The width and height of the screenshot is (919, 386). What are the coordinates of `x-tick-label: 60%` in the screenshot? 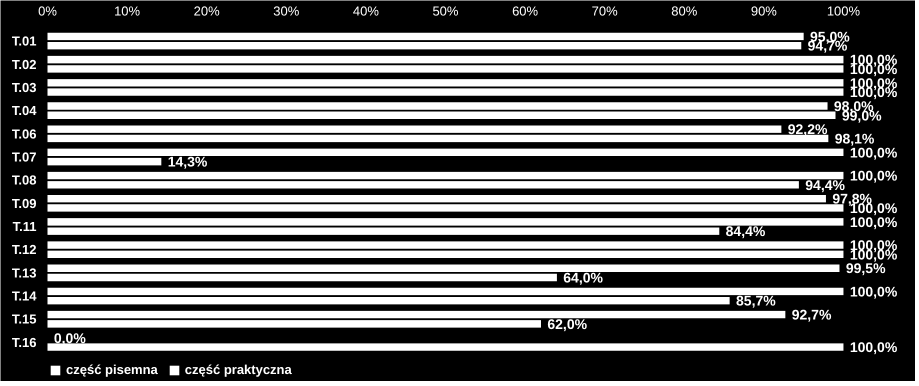 It's located at (525, 11).